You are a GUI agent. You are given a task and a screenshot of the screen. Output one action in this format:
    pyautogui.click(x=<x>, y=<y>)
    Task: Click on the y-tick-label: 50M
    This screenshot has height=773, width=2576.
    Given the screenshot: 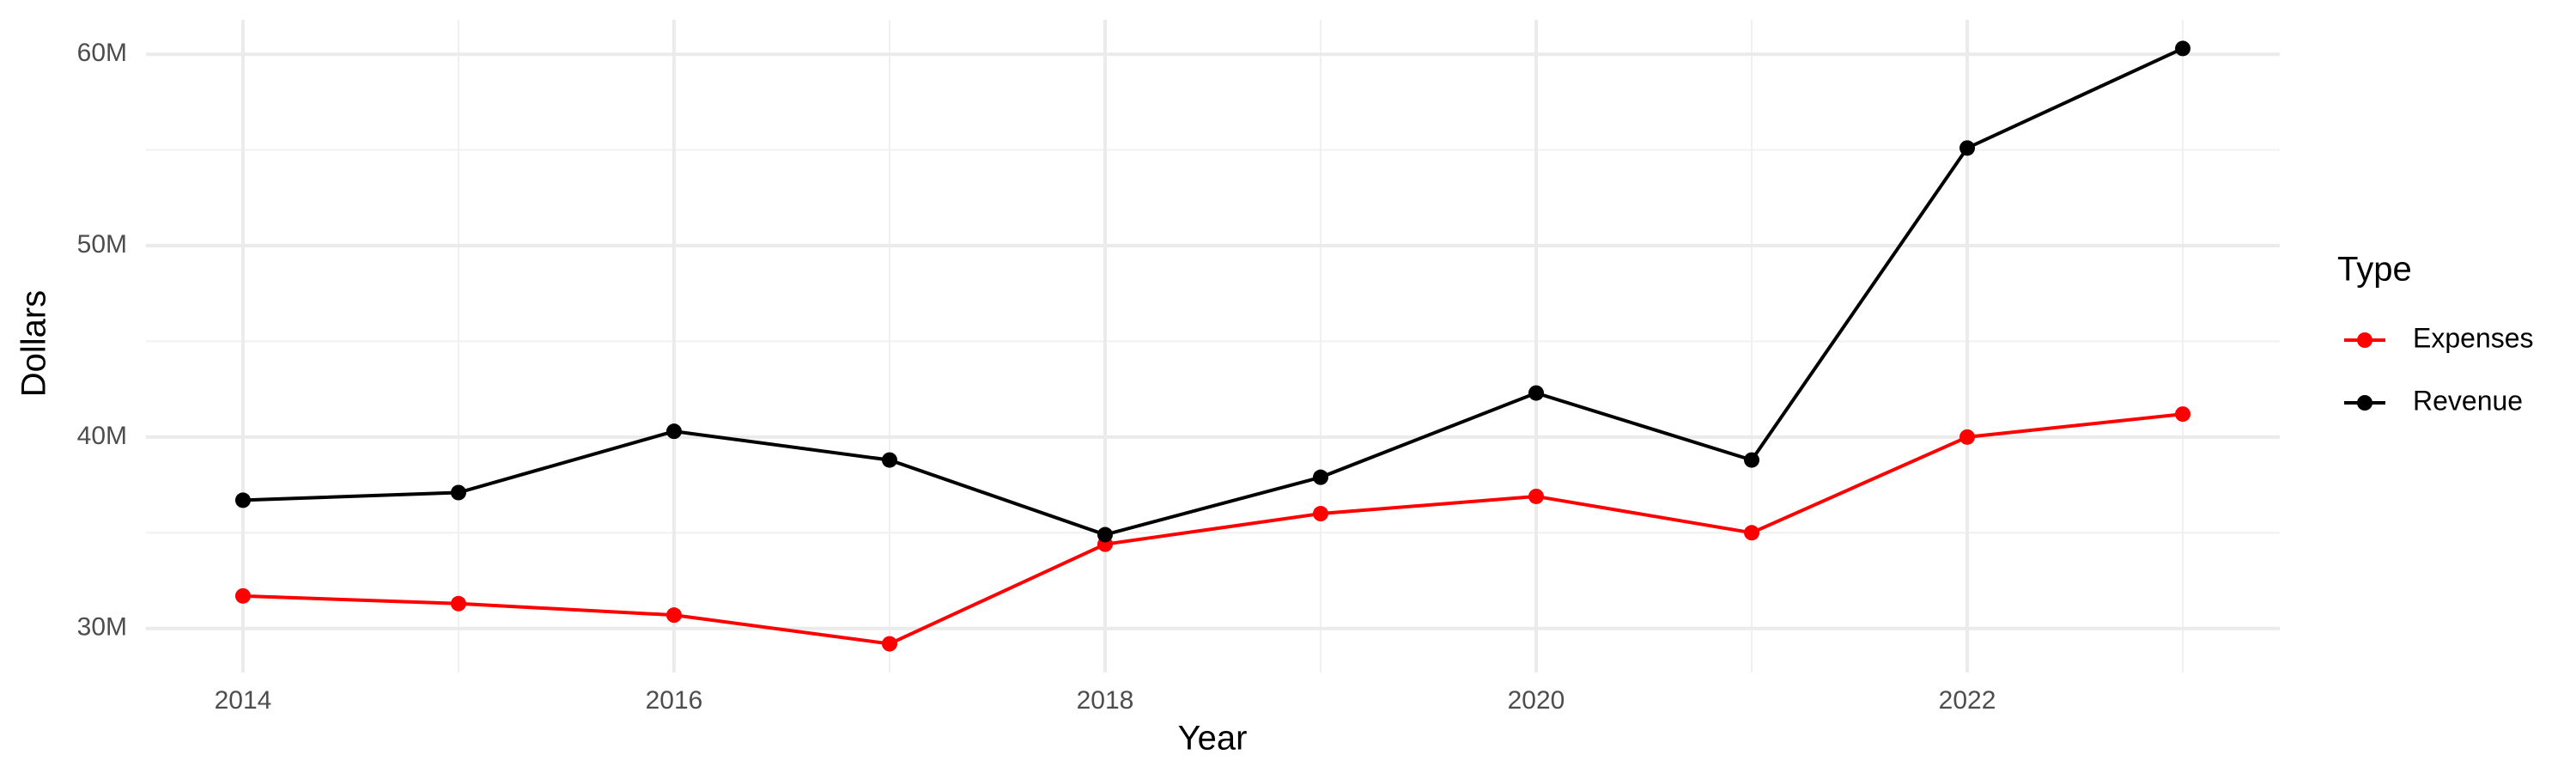 What is the action you would take?
    pyautogui.click(x=102, y=244)
    